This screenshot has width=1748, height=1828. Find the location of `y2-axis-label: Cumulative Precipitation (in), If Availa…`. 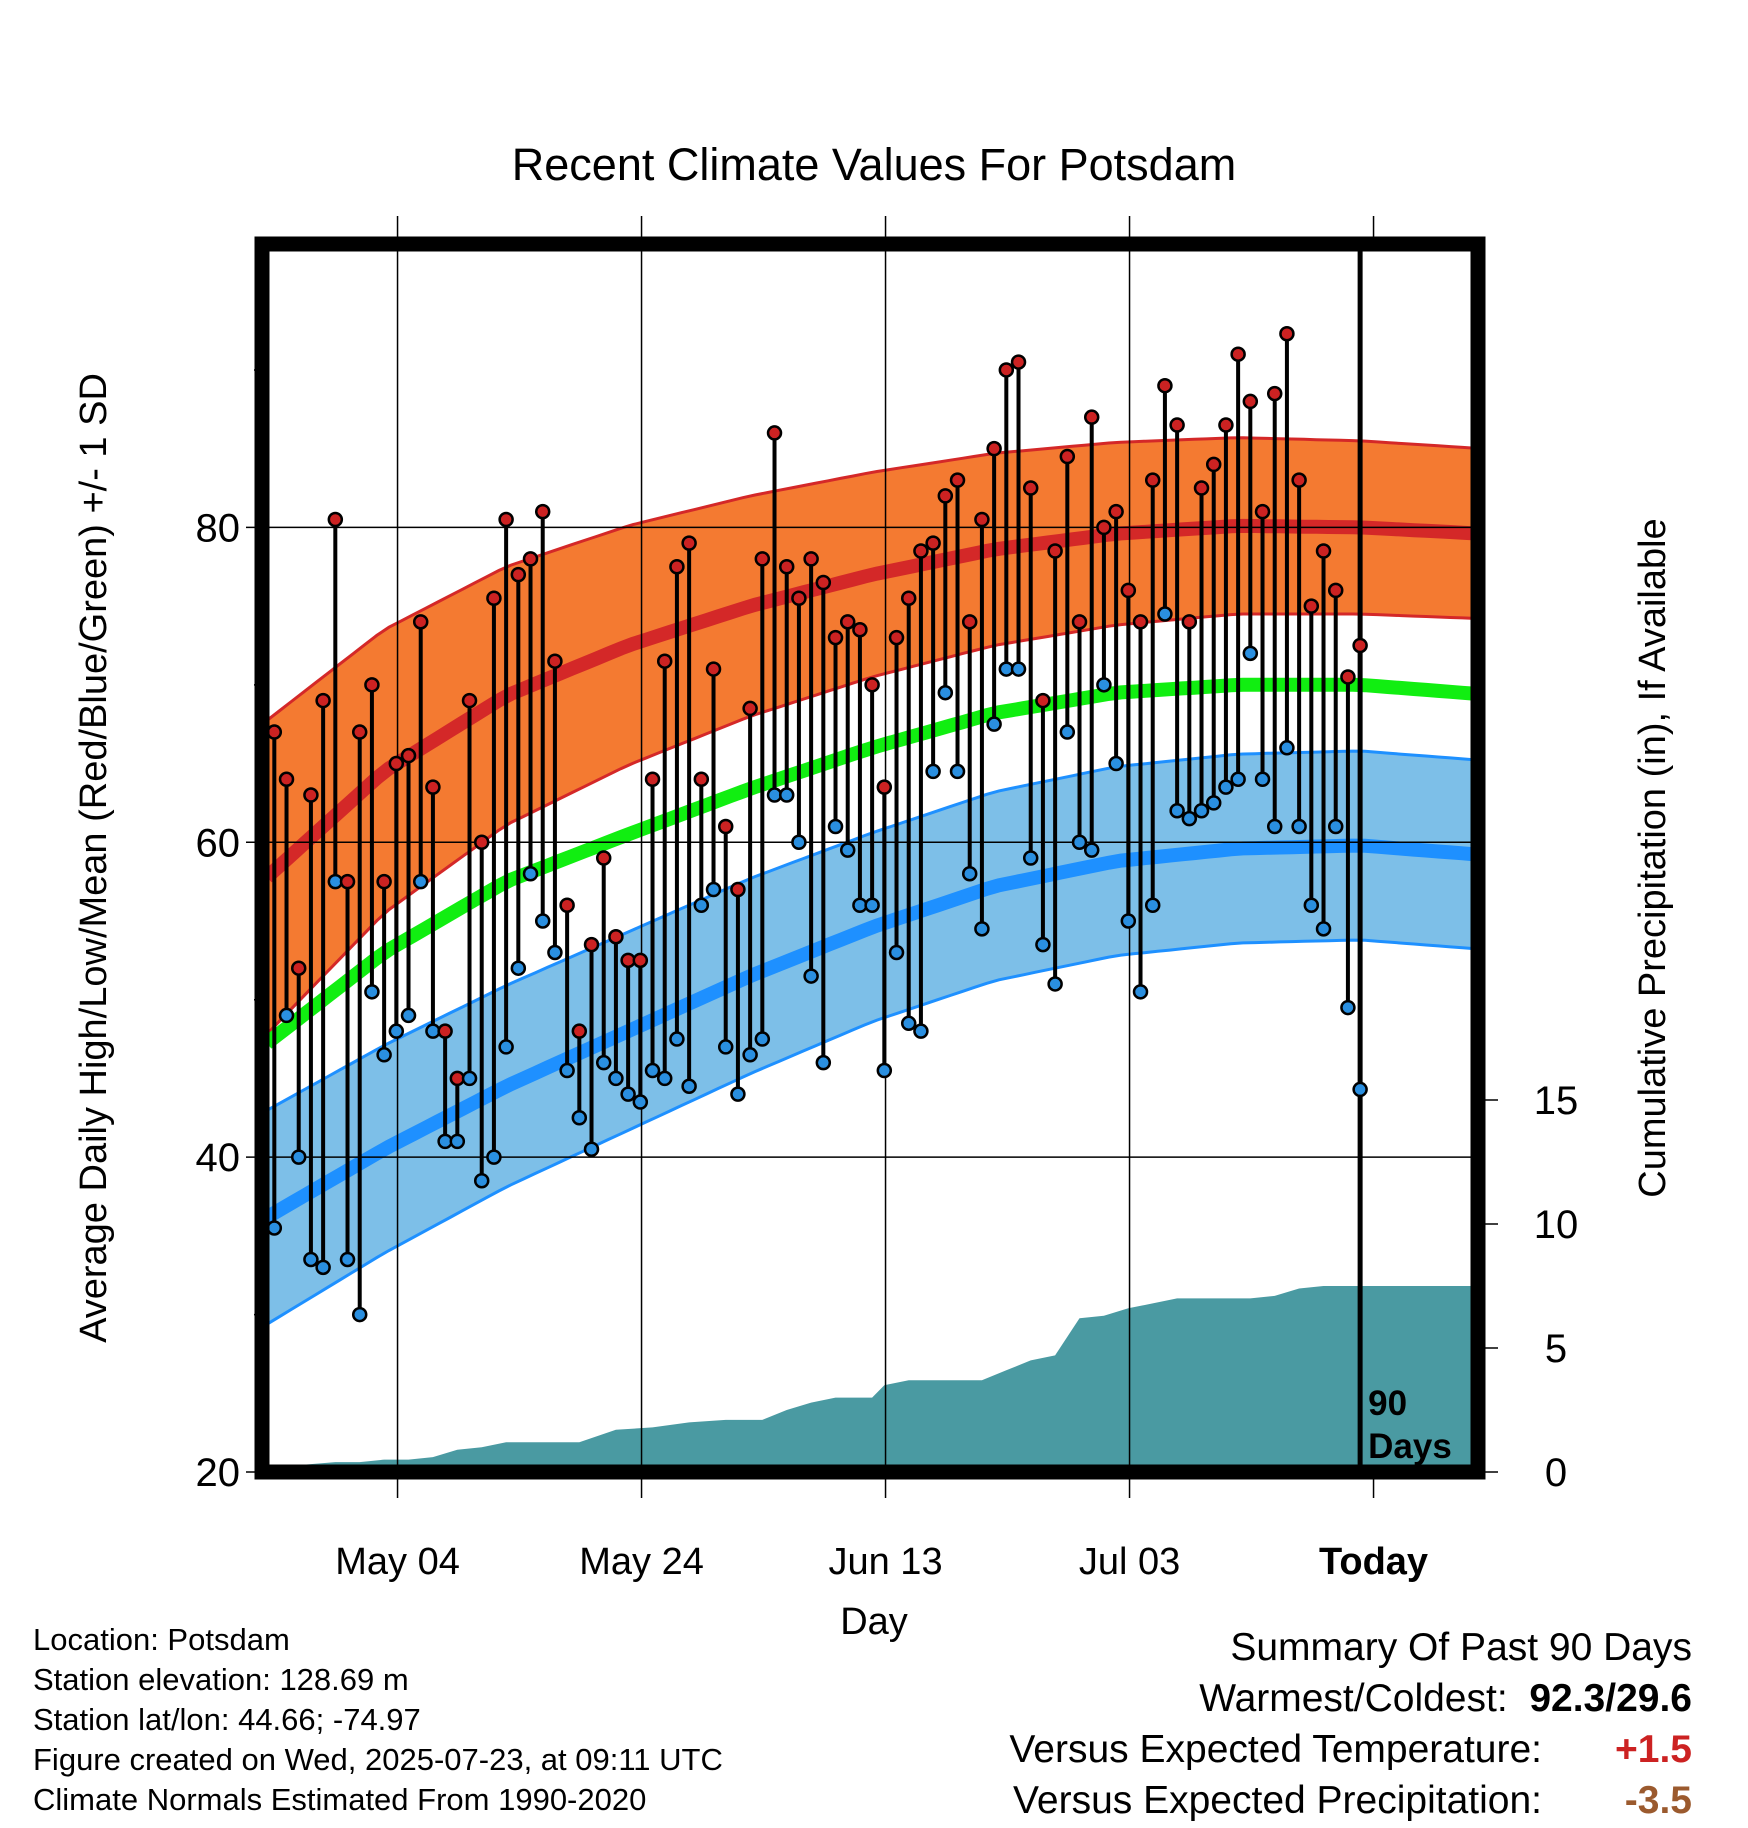

y2-axis-label: Cumulative Precipitation (in), If Availa… is located at coordinates (1653, 857).